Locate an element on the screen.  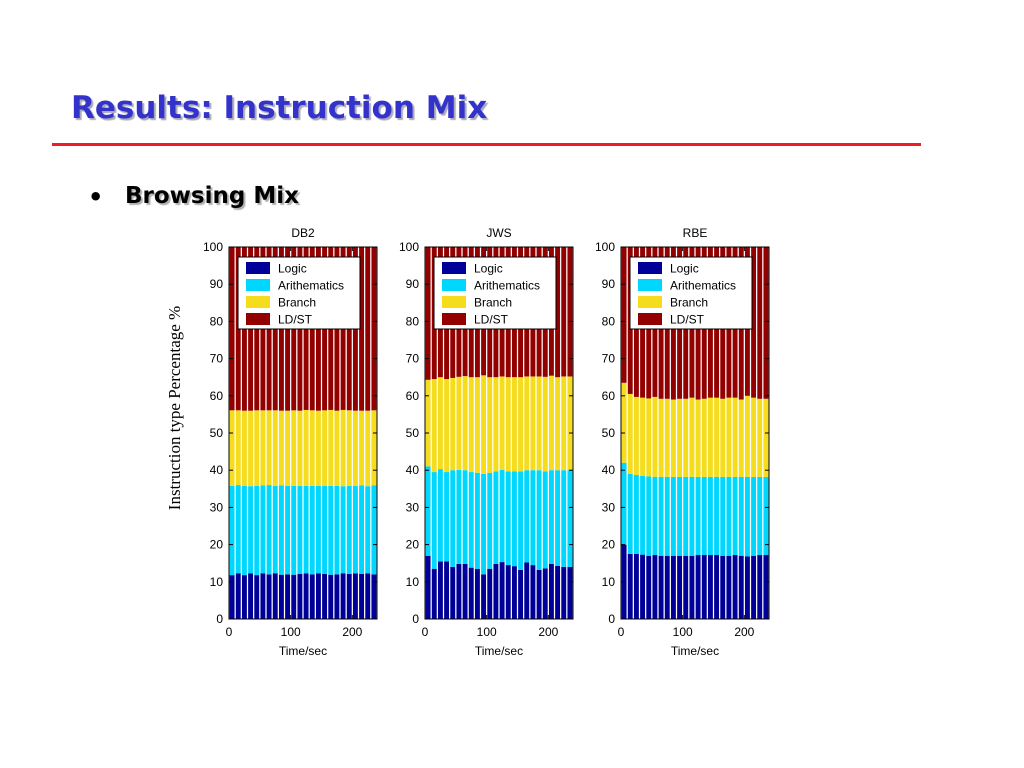
legend-label-jws-logic: Logic is located at coordinates (488, 269).